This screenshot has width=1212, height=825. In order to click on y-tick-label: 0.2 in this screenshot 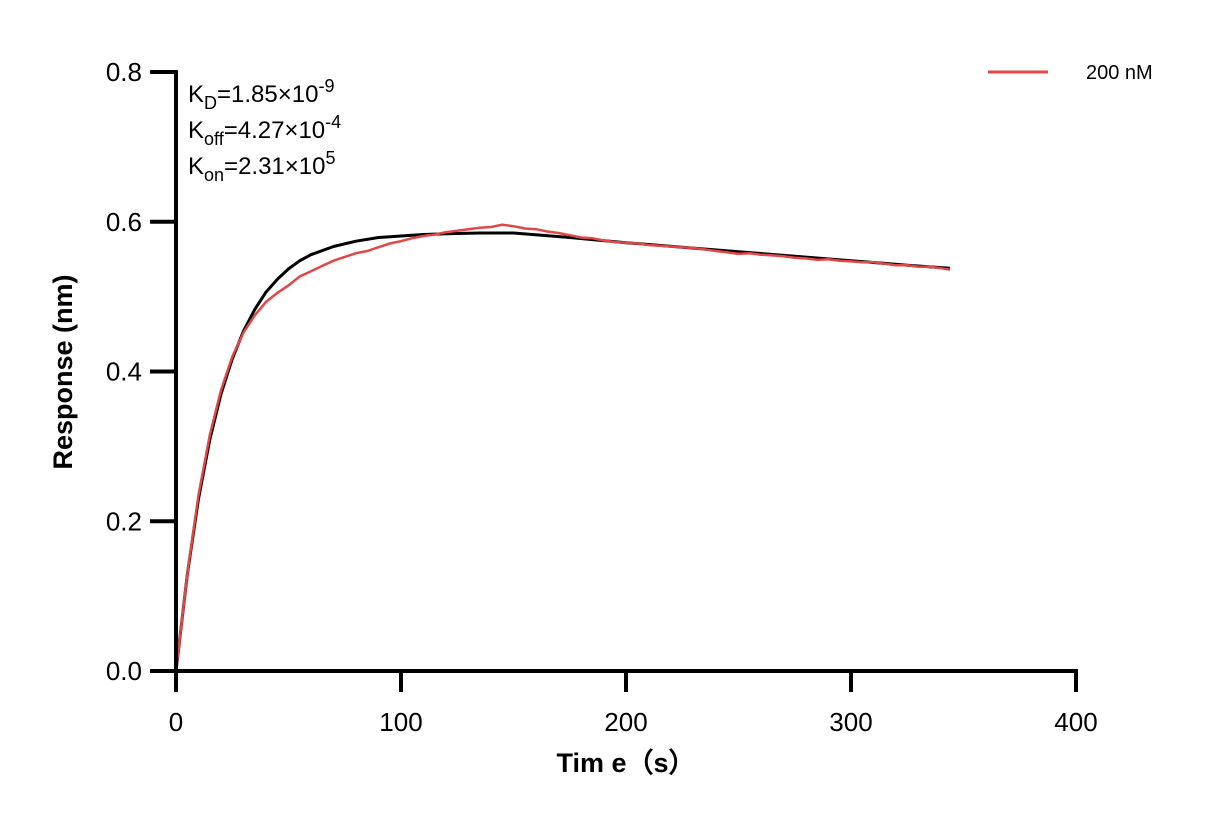, I will do `click(124, 521)`.